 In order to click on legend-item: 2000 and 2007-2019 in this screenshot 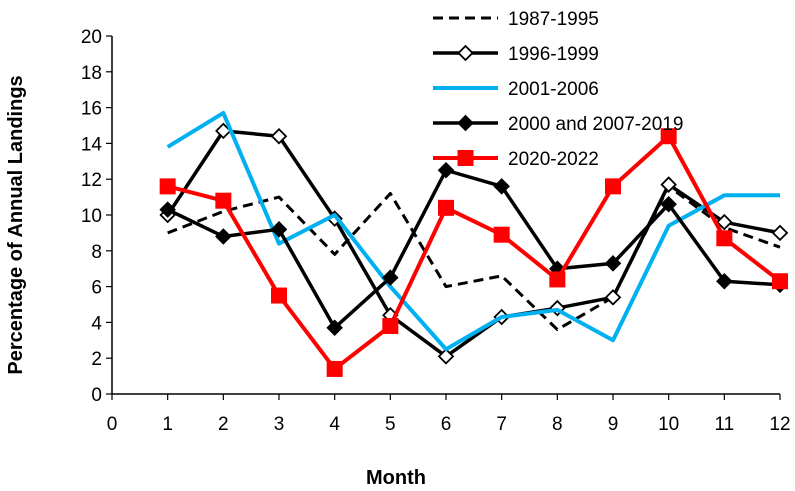, I will do `click(558, 124)`.